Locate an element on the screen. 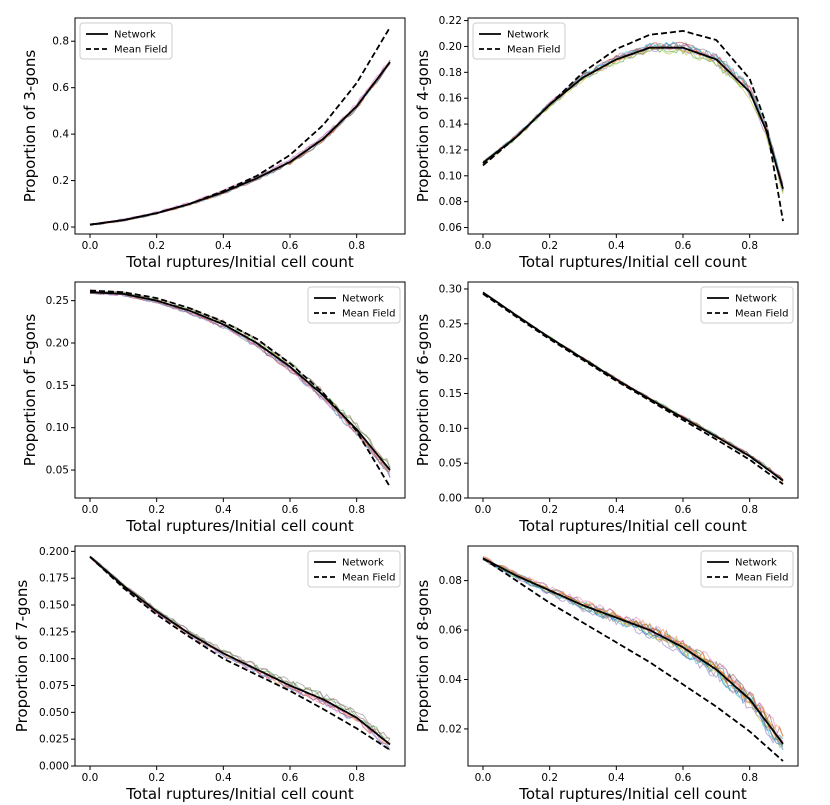  y-tick-label: 0.4 is located at coordinates (60, 135).